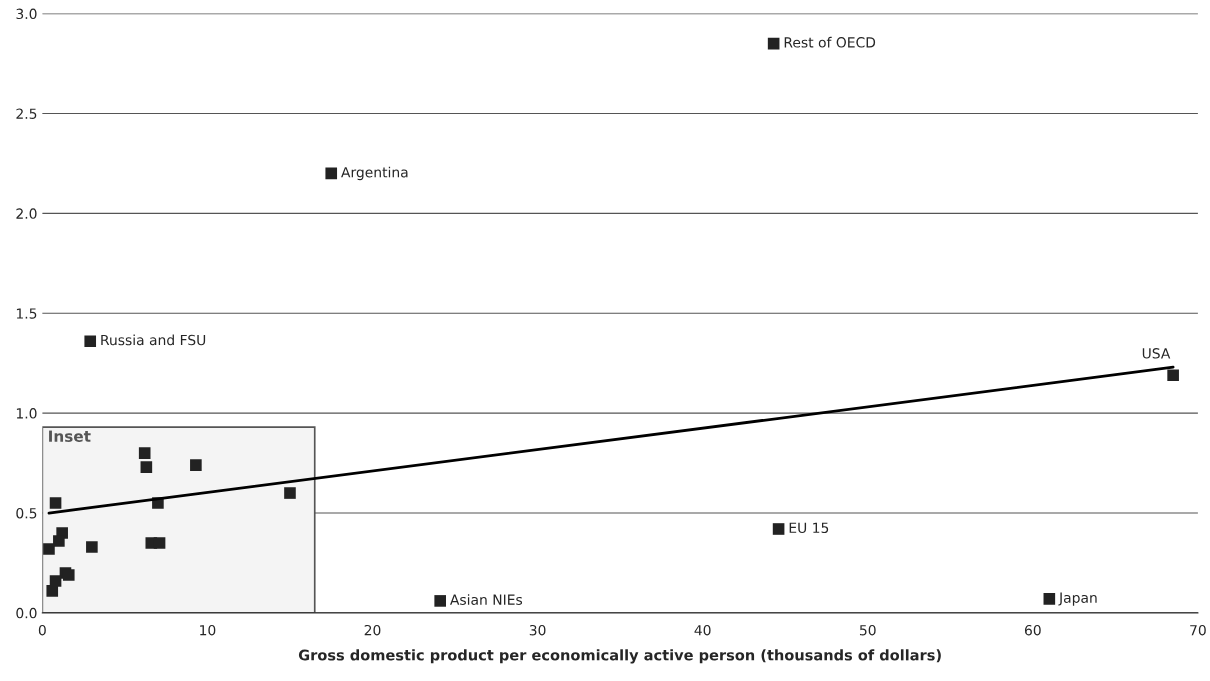 The height and width of the screenshot is (681, 1210). What do you see at coordinates (372, 630) in the screenshot?
I see `x-tick-label: 20` at bounding box center [372, 630].